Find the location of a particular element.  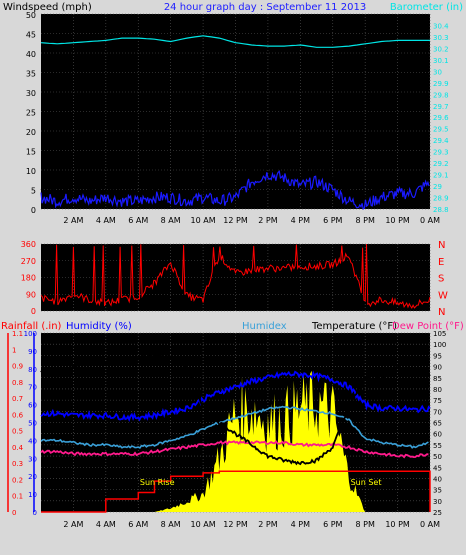

dewpoint-line is located at coordinates (234, 449).